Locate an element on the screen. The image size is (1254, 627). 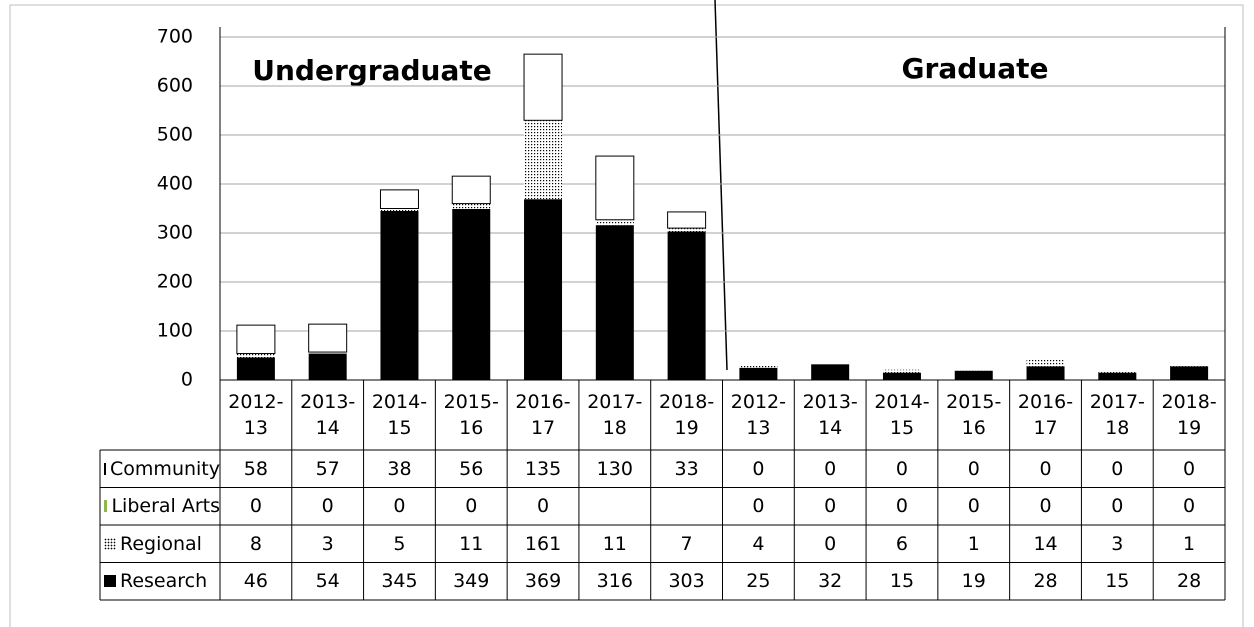
table-value: 303 is located at coordinates (686, 581).